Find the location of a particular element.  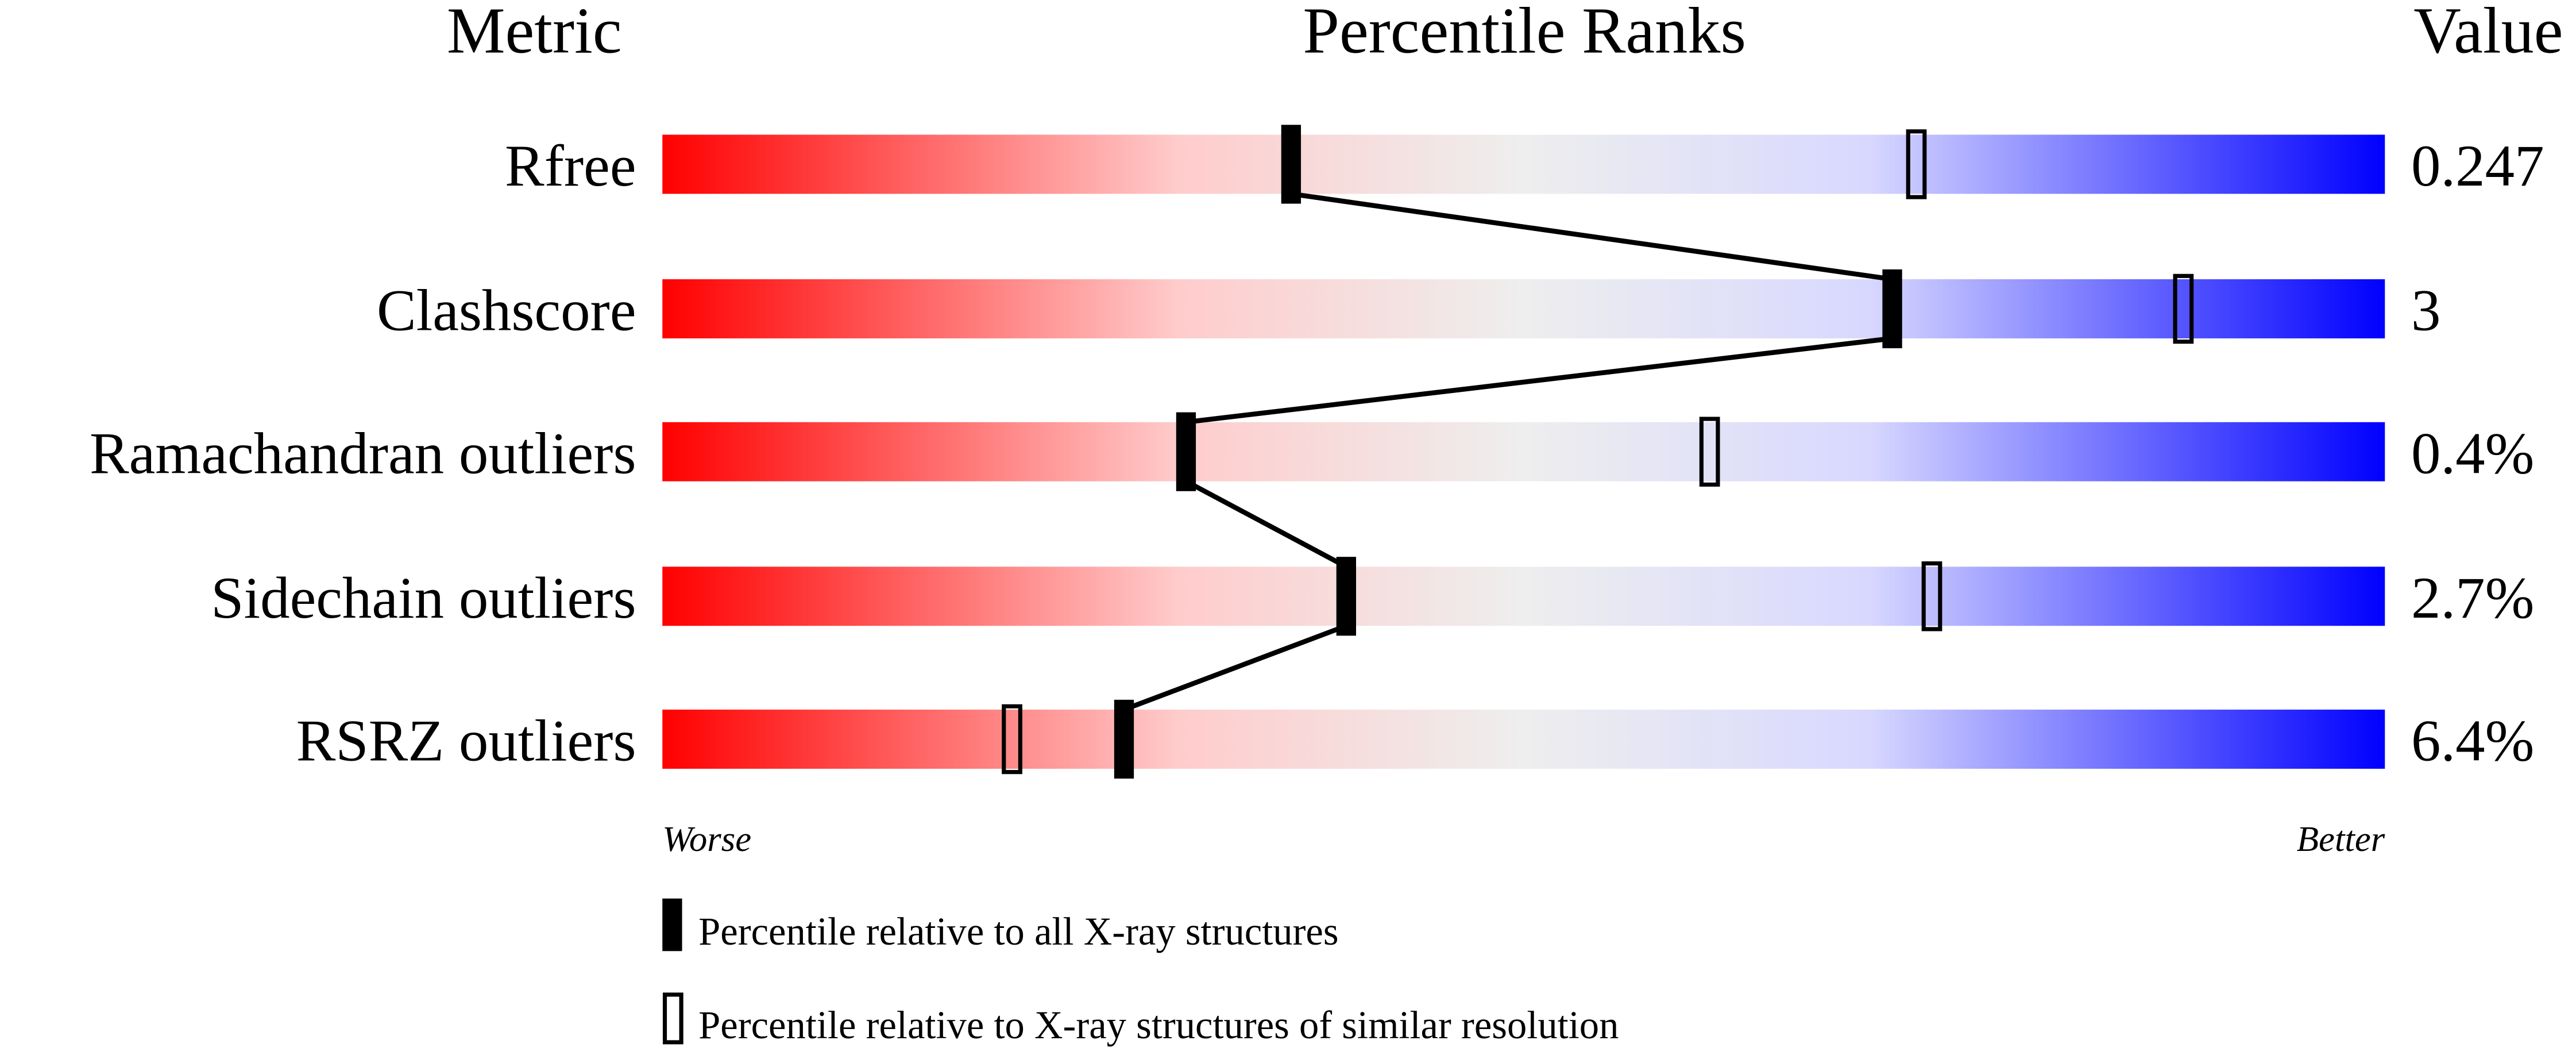

metric-label: Clashscore is located at coordinates (506, 311).